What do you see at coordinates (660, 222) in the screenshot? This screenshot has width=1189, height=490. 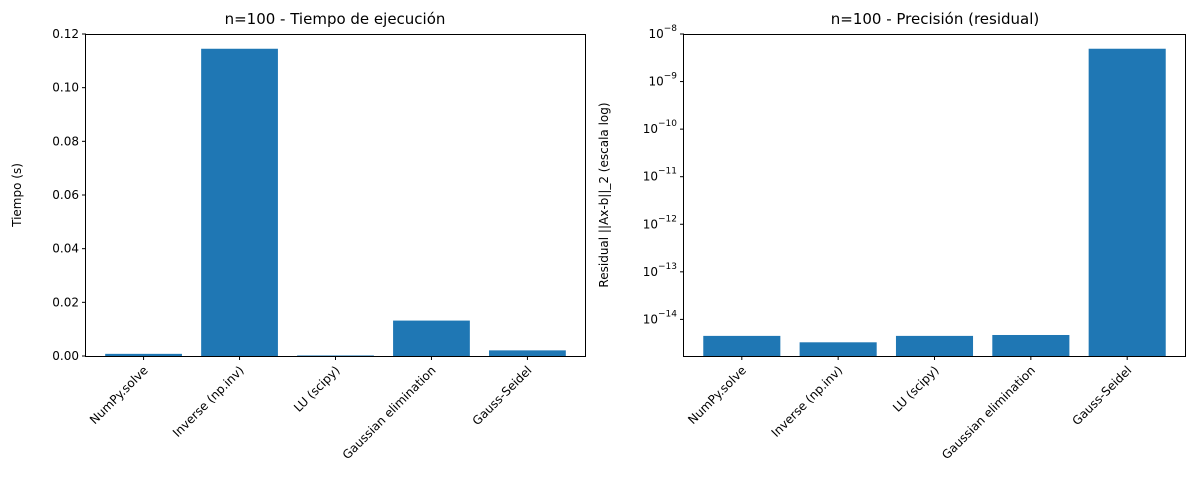 I see `chart-residual-ytick-label: 10⁻¹²` at bounding box center [660, 222].